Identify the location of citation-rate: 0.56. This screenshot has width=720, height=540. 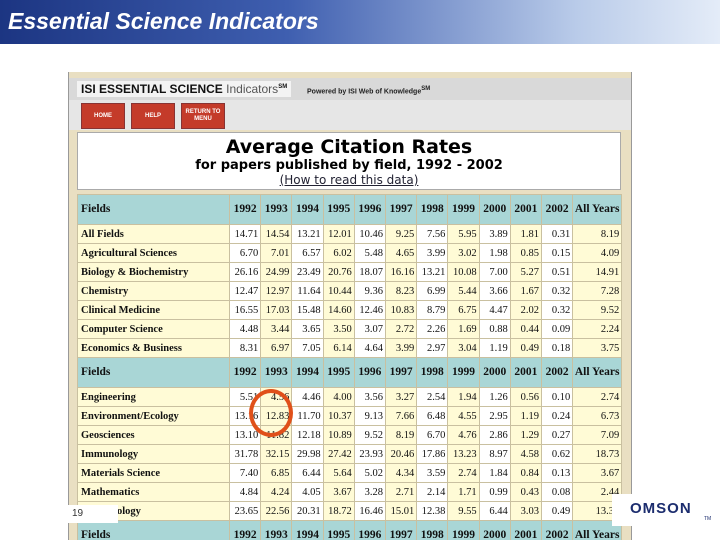
(525, 397).